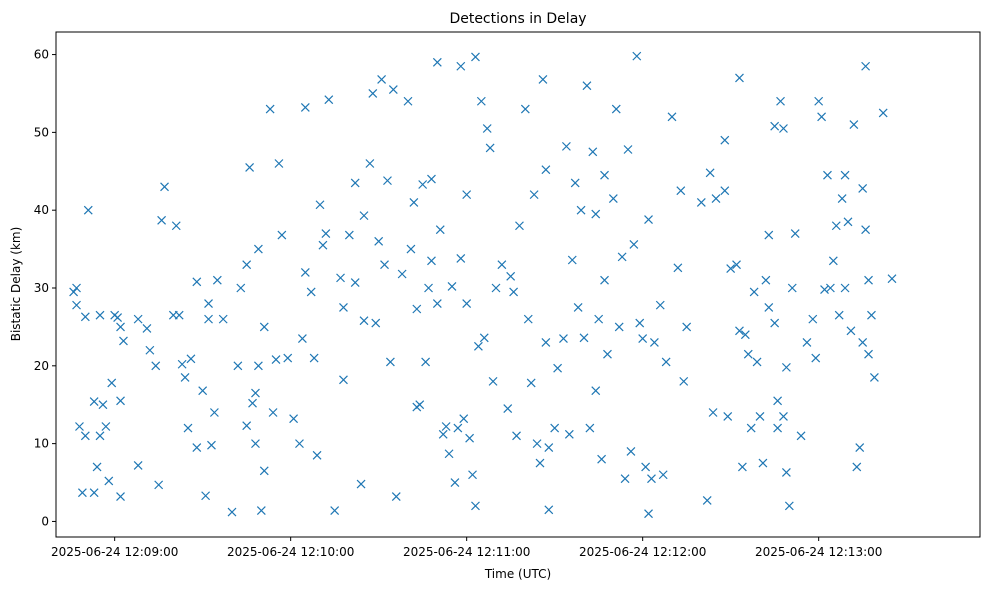 This screenshot has height=590, width=989. Describe the element at coordinates (517, 19) in the screenshot. I see `chart-title: Detections in Delay` at that location.